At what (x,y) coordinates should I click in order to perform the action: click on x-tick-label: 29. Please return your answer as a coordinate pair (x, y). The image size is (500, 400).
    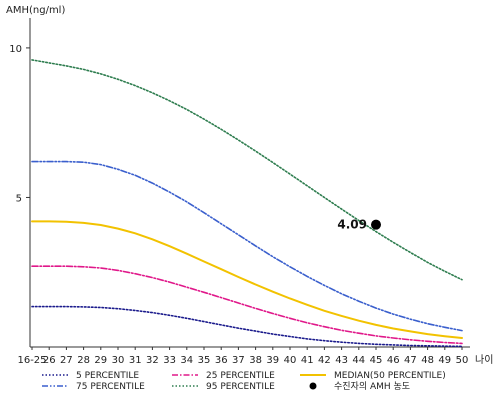
    Looking at the image, I should click on (100, 360).